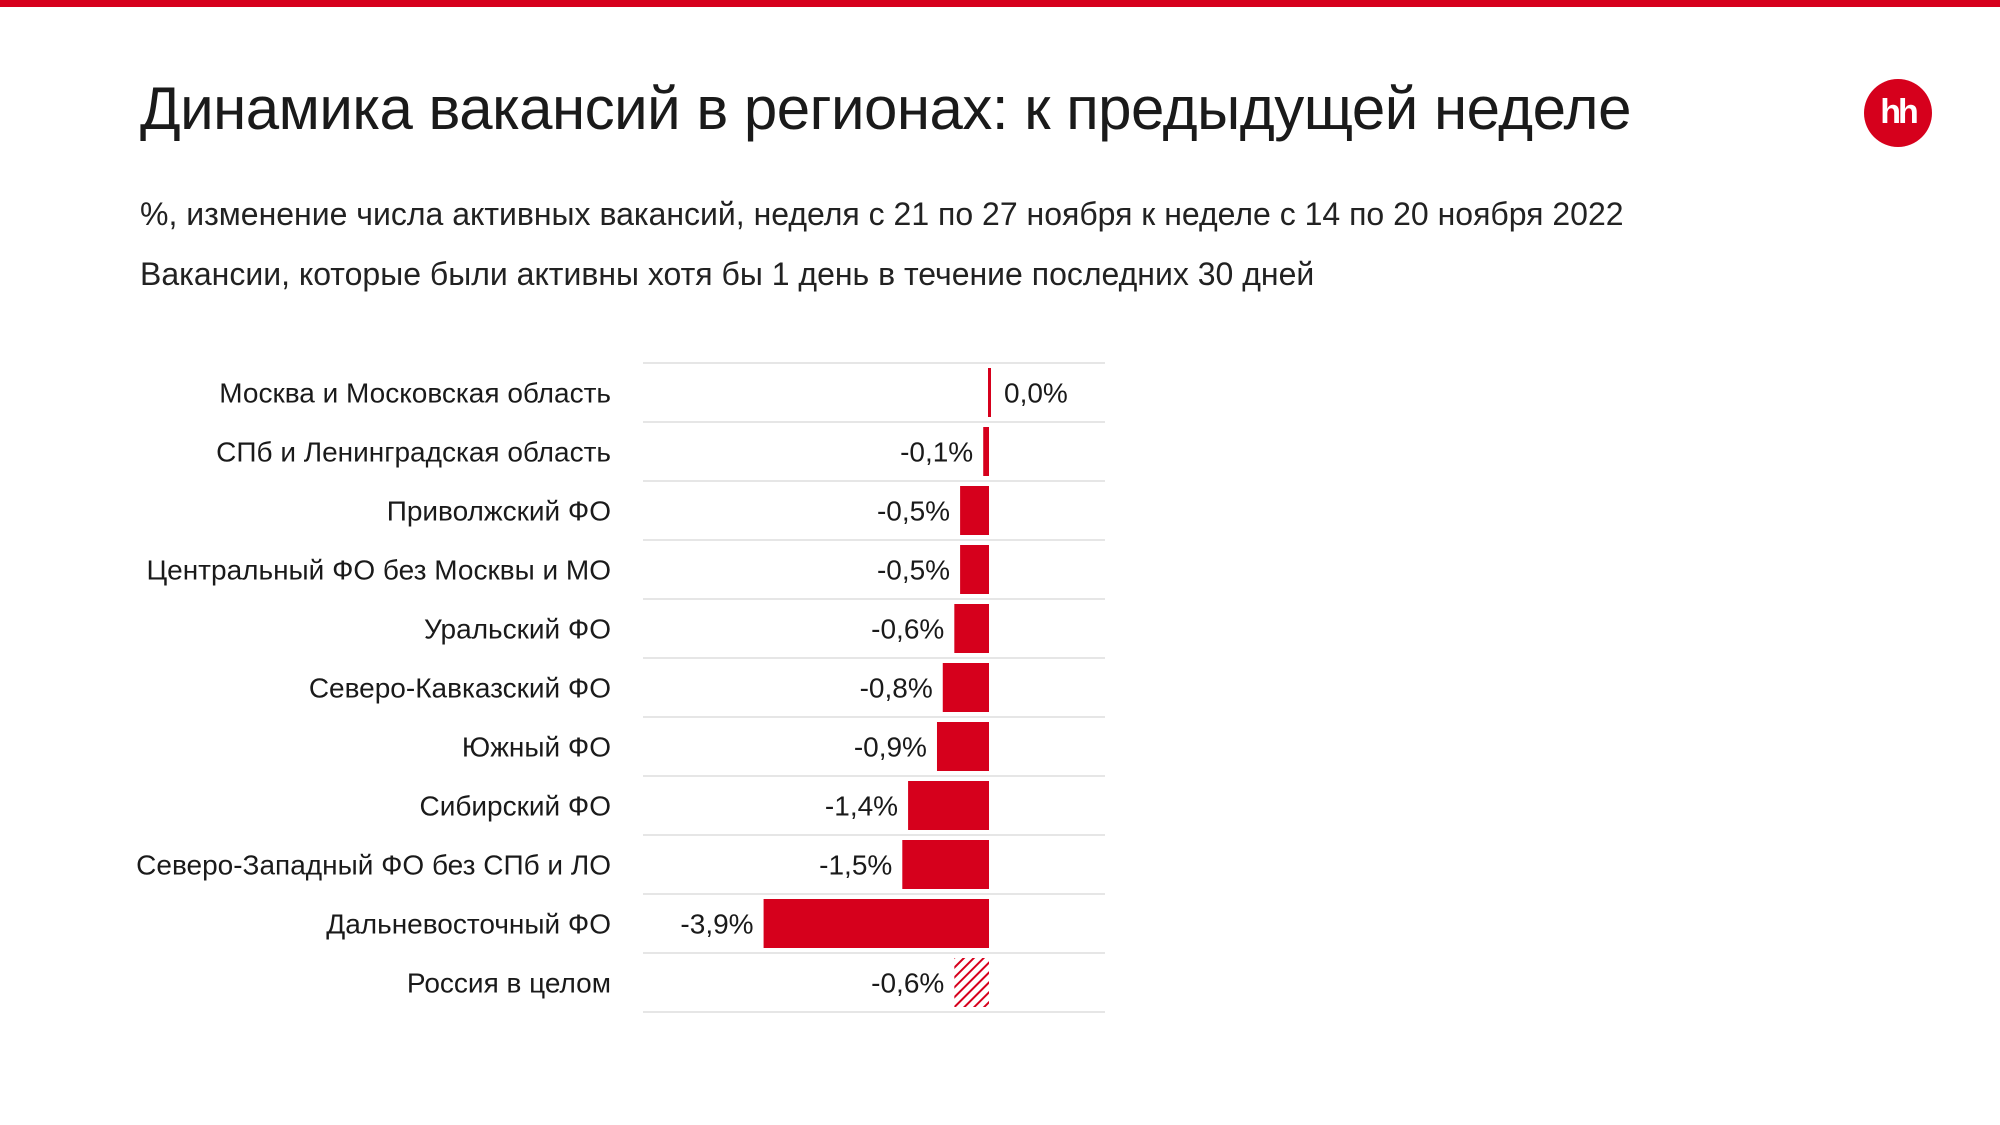 Image resolution: width=2000 pixels, height=1125 pixels. What do you see at coordinates (855, 865) in the screenshot?
I see `value-label: -1,5%` at bounding box center [855, 865].